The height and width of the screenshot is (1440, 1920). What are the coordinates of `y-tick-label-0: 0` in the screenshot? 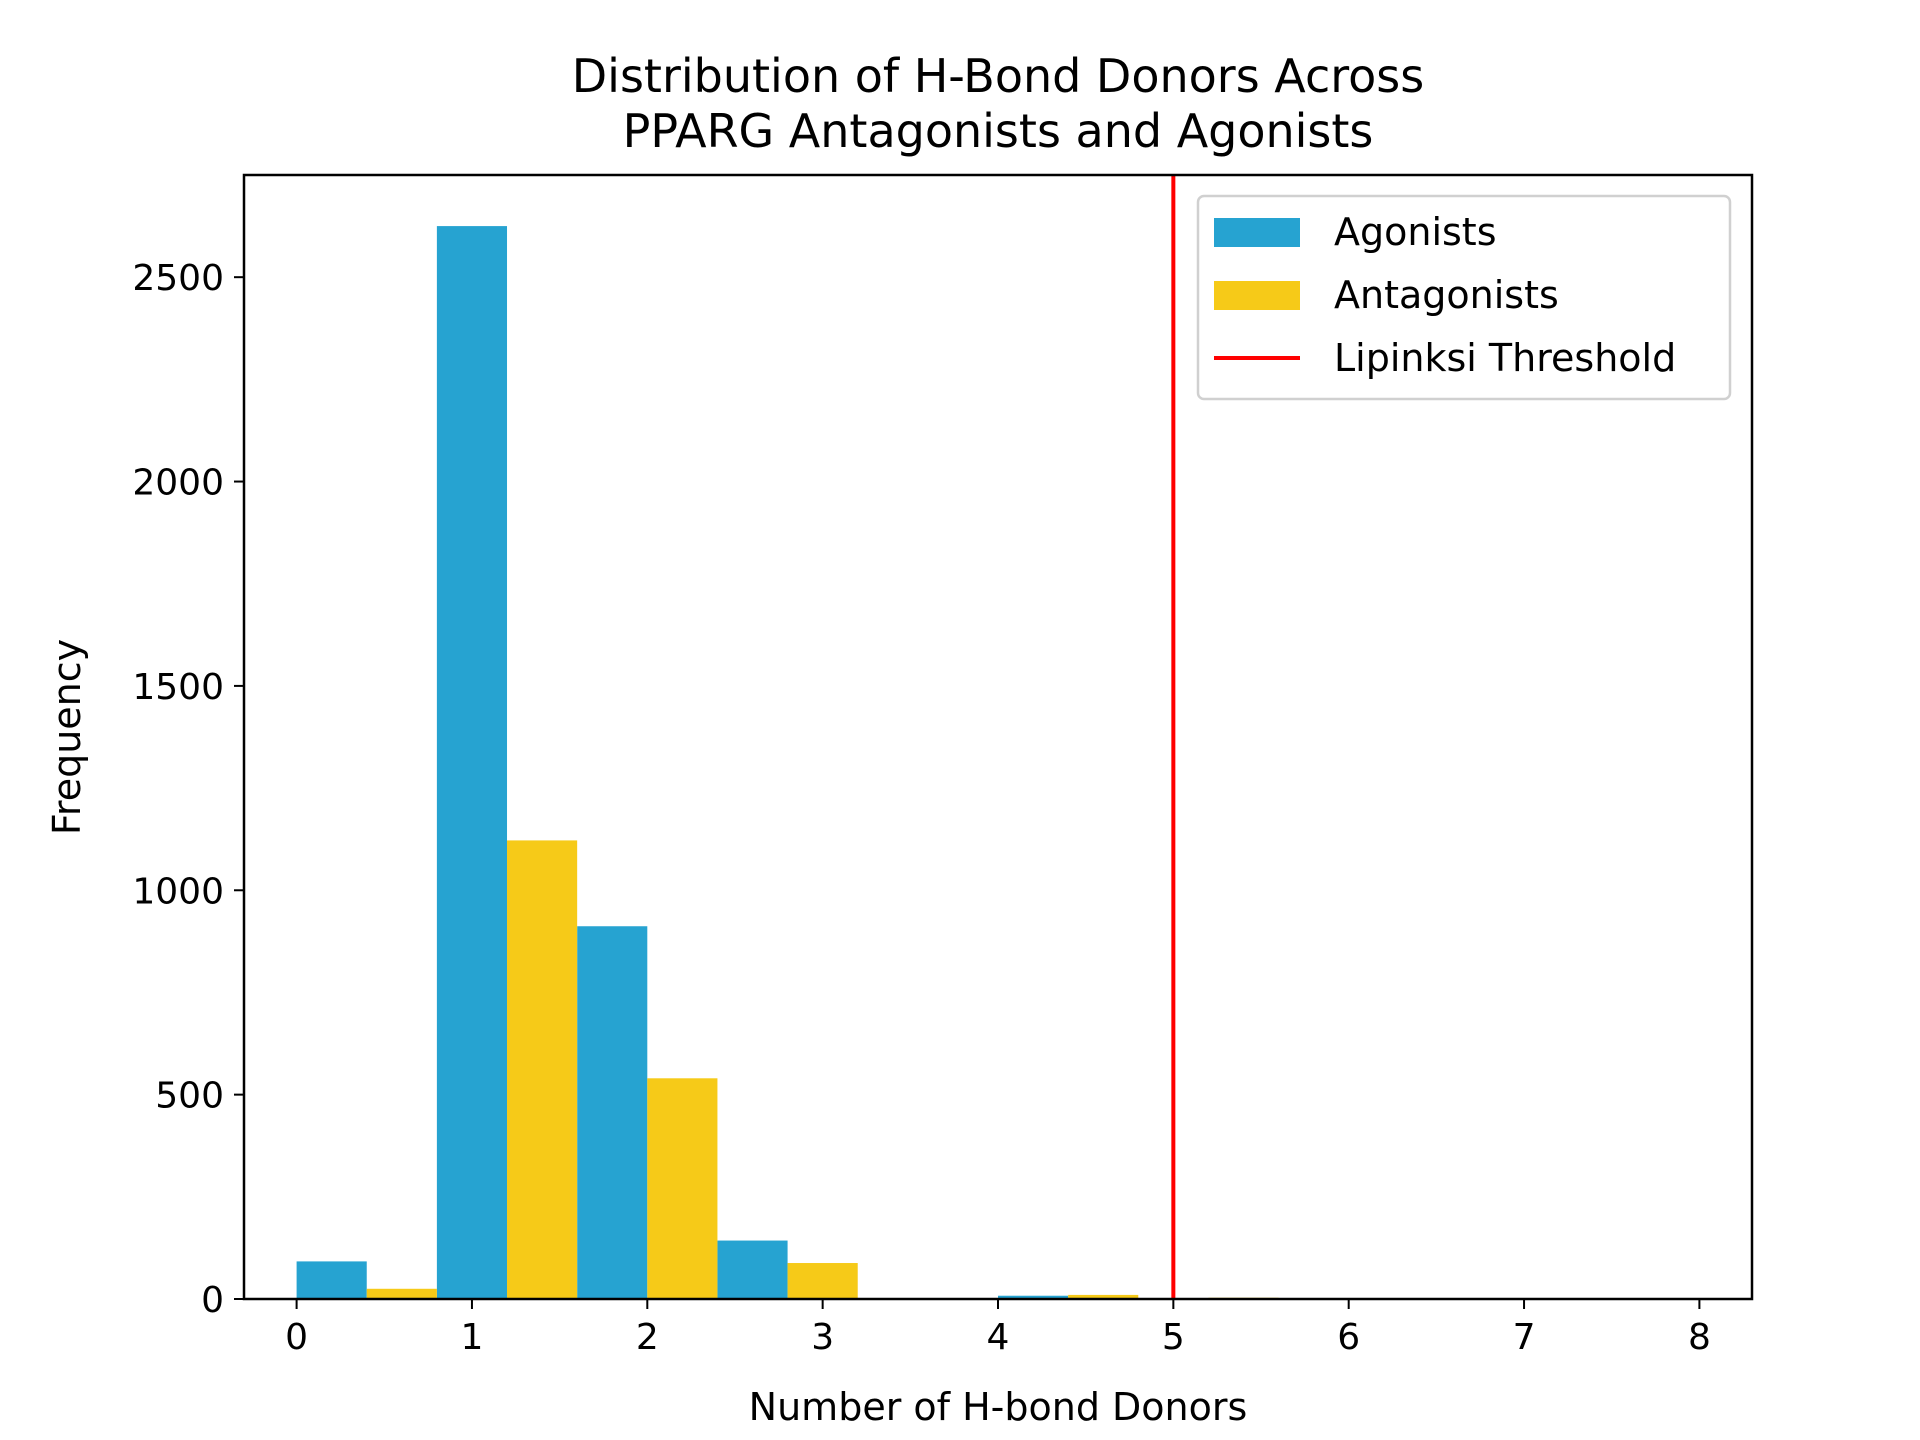 It's located at (212, 1300).